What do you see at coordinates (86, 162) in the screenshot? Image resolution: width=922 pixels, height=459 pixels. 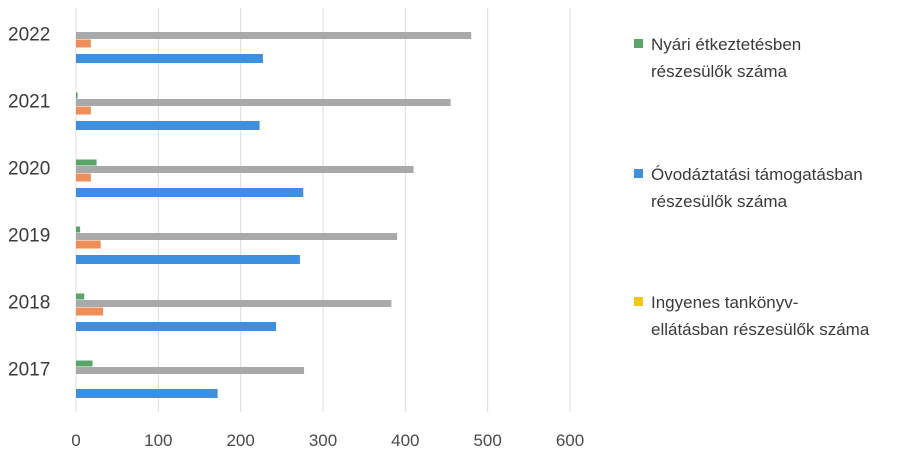 I see `bar-series-0-2020` at bounding box center [86, 162].